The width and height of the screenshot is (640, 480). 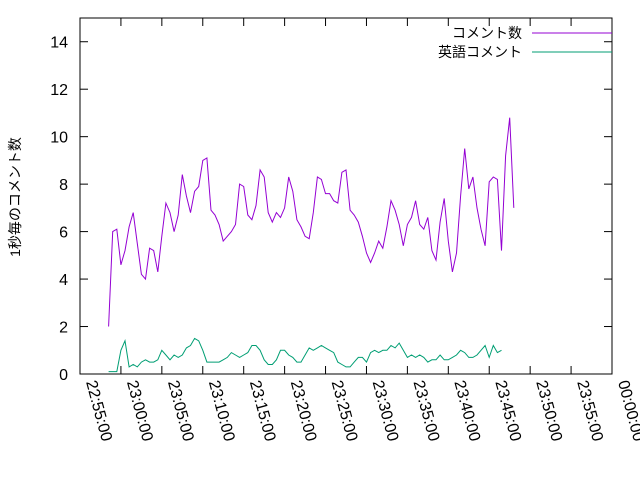 I want to click on y-axis-title: 1秒毎のコメント数, so click(x=15, y=197).